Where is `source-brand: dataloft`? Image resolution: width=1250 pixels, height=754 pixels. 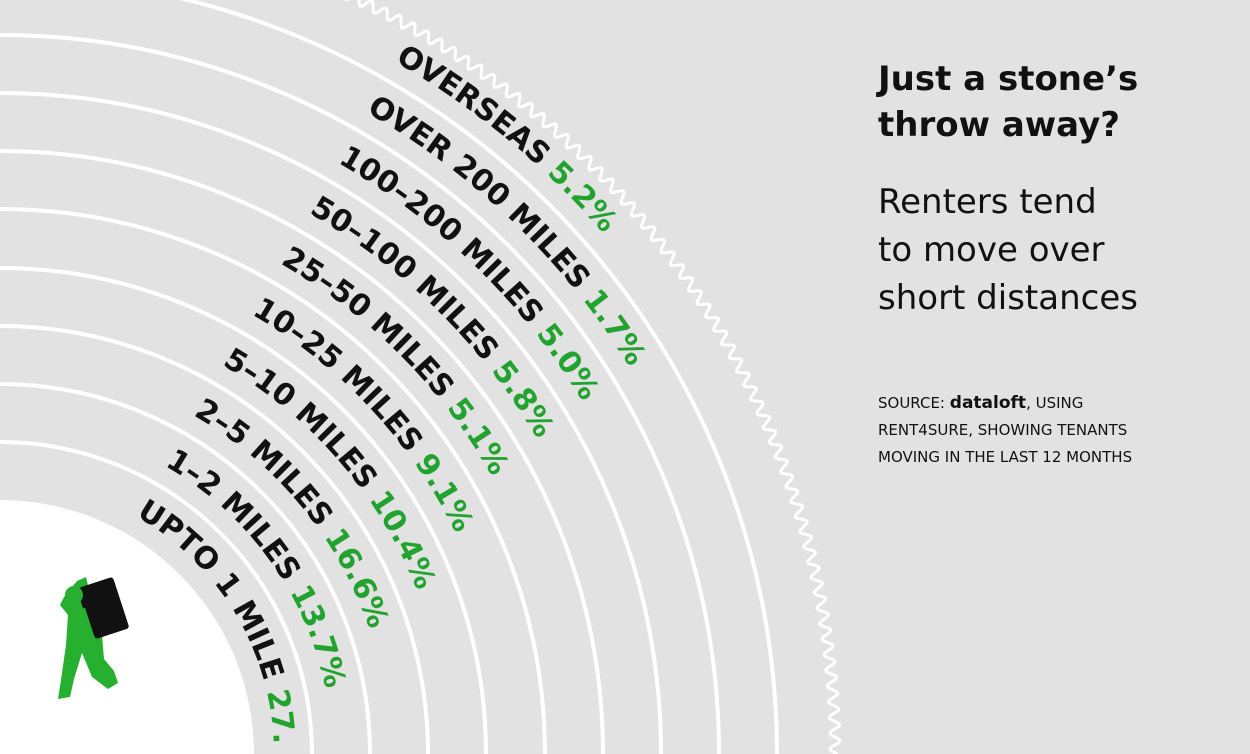 source-brand: dataloft is located at coordinates (988, 403).